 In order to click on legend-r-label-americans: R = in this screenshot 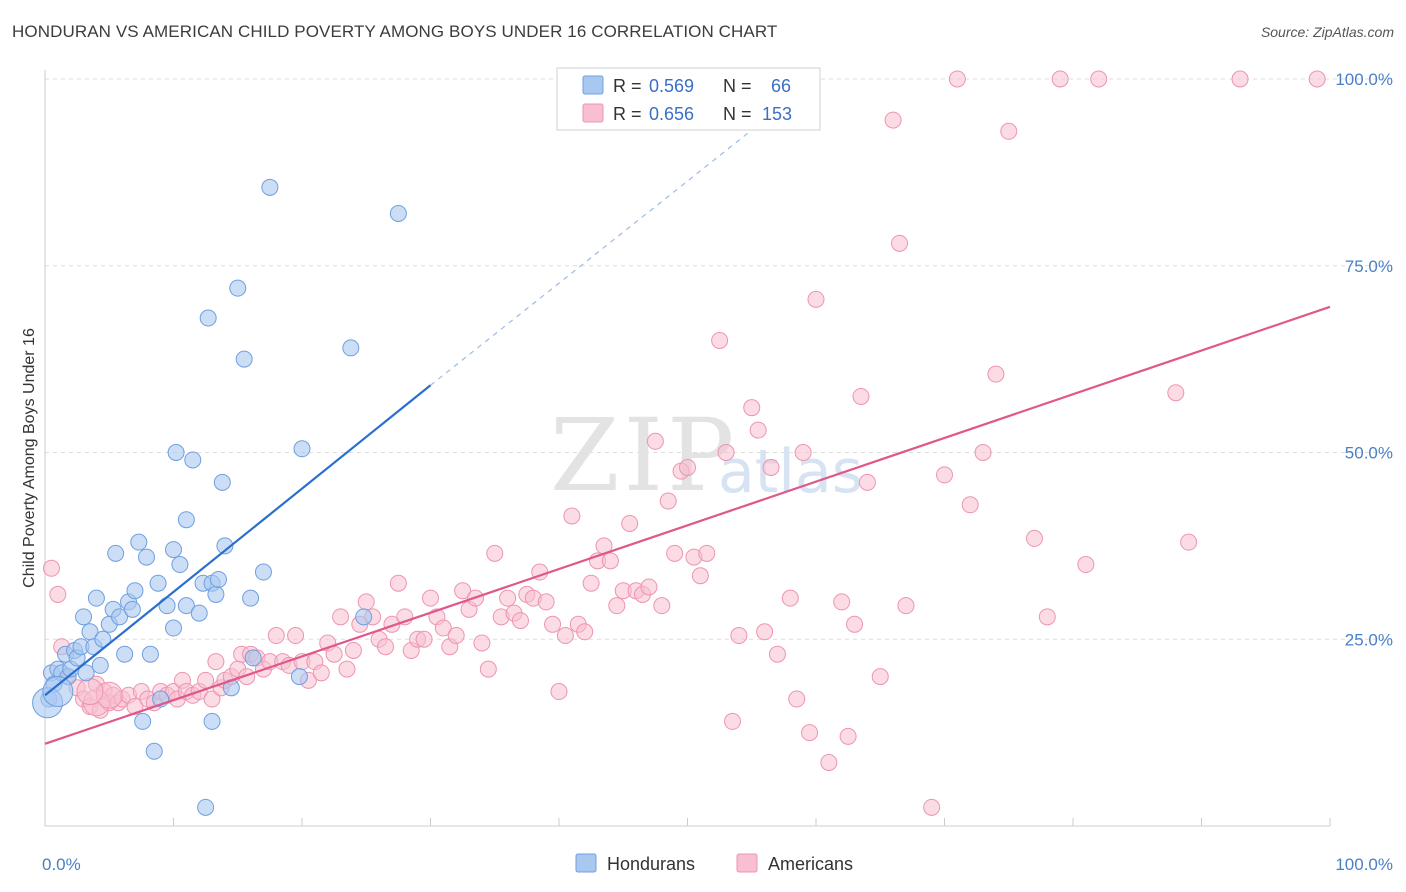, I will do `click(627, 114)`.